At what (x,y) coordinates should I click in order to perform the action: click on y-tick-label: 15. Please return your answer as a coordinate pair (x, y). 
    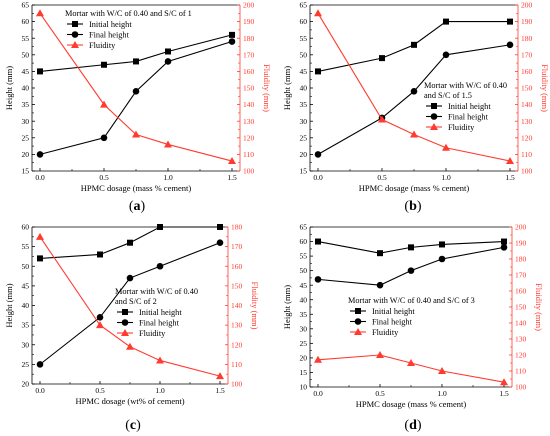
    Looking at the image, I should click on (304, 171).